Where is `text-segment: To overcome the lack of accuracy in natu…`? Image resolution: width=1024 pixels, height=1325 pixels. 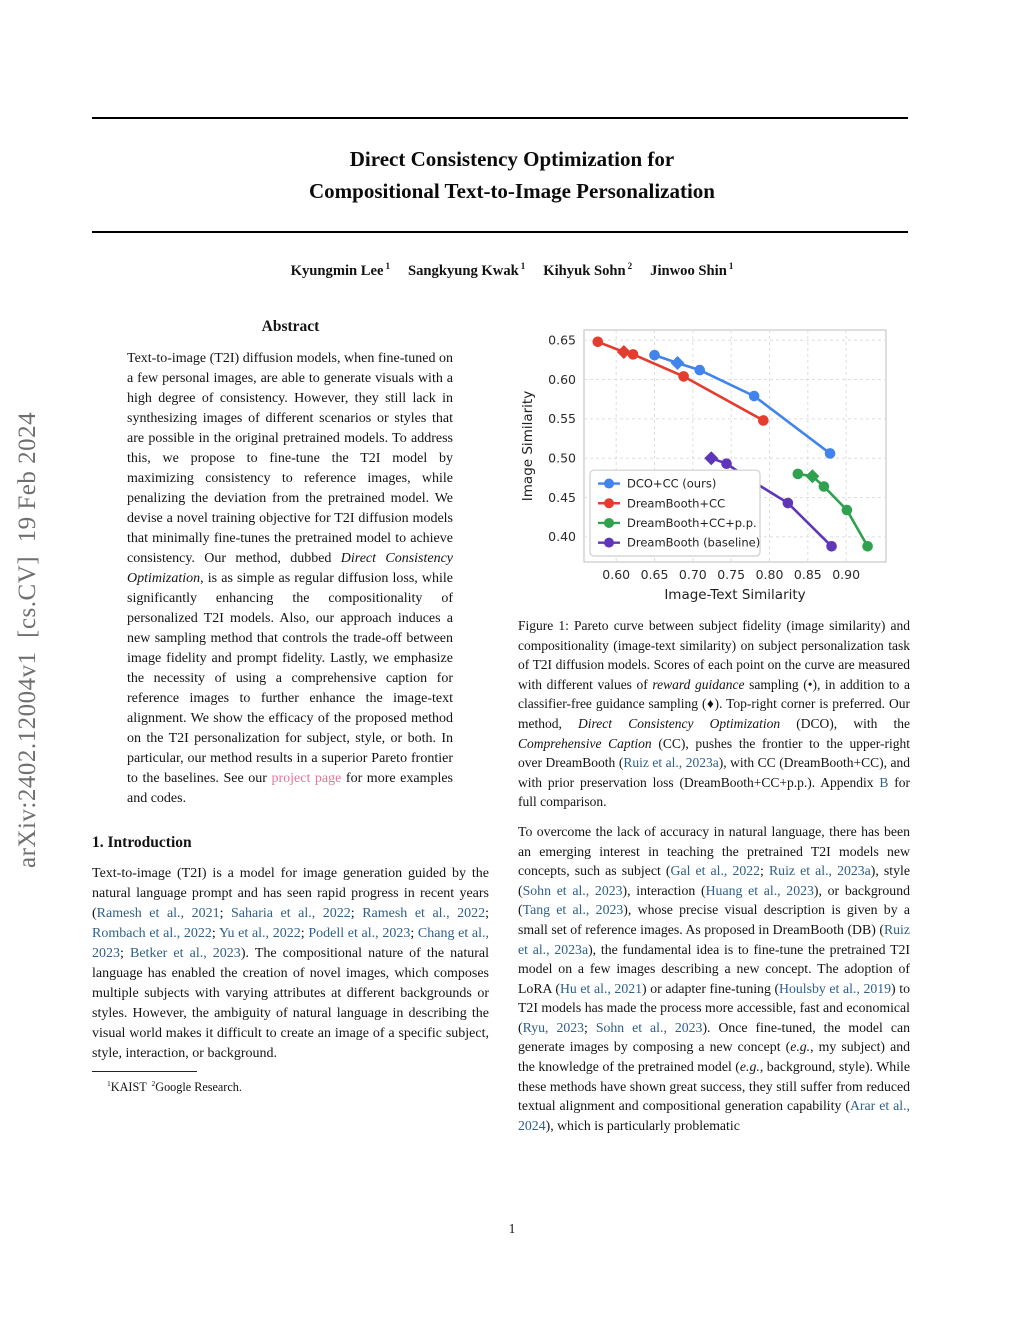
text-segment: To overcome the lack of accuracy in natu… is located at coordinates (714, 851).